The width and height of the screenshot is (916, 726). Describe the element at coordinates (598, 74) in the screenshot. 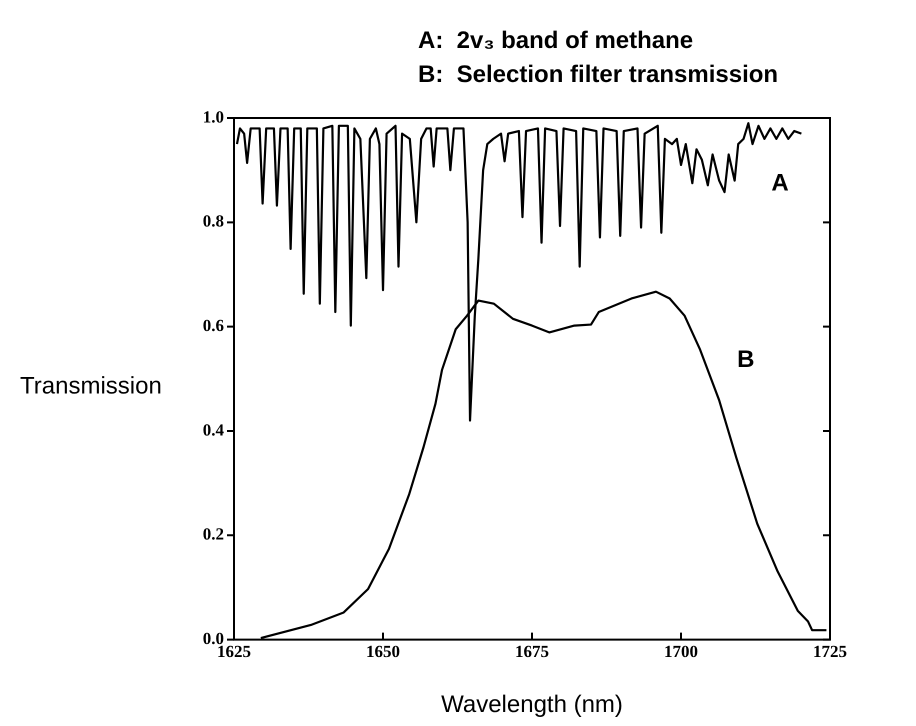

I see `chart-subtitle: B: Selection filter transmission` at that location.